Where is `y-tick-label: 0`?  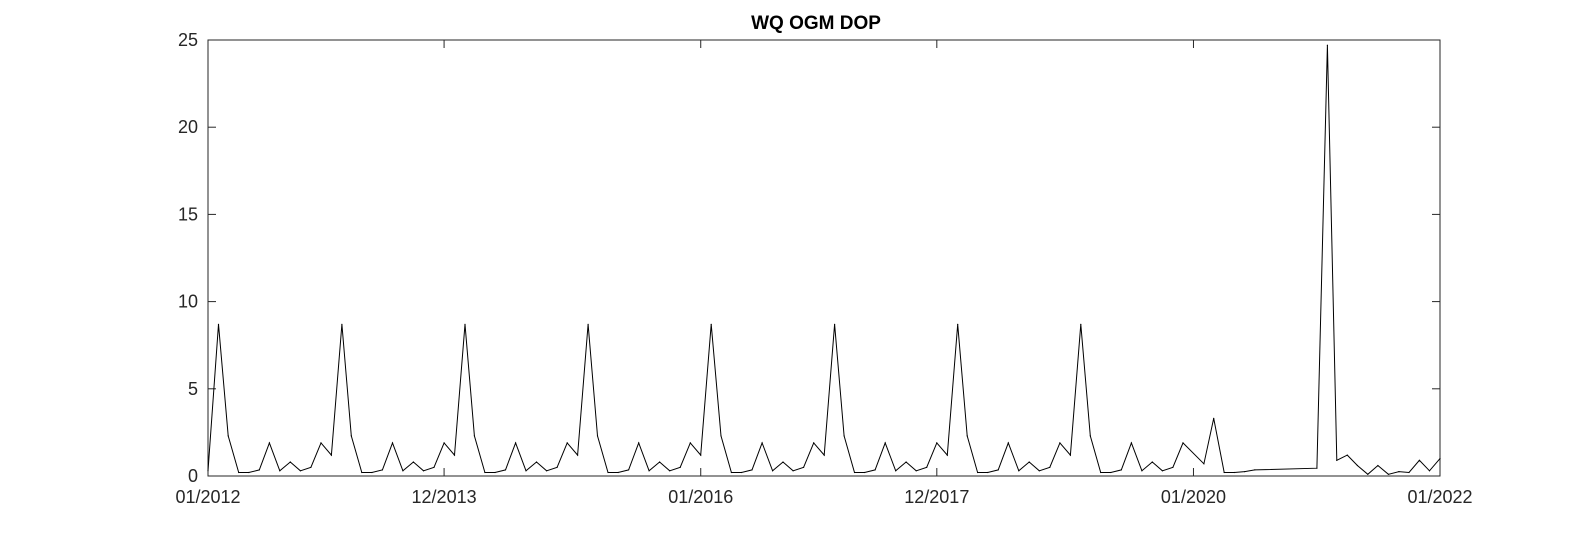 y-tick-label: 0 is located at coordinates (193, 476).